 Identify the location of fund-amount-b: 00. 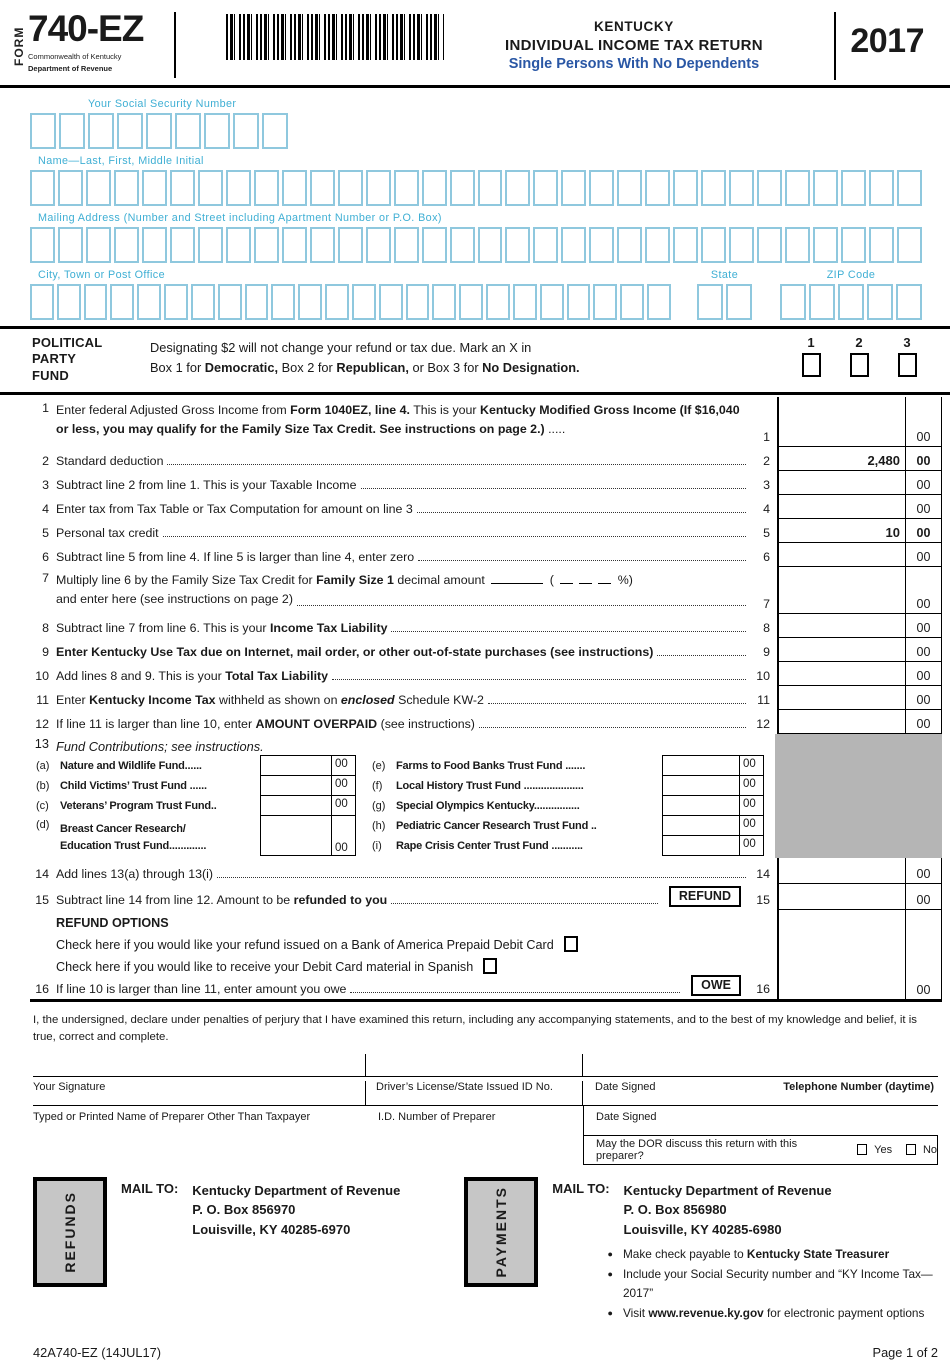
(308, 785).